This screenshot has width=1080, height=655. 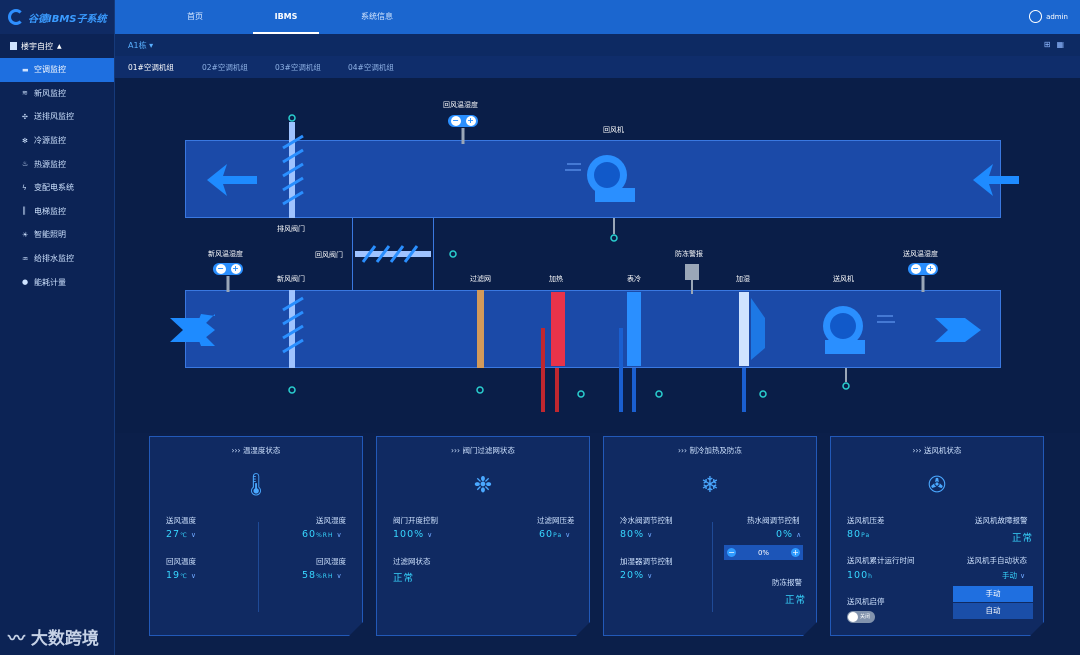 I want to click on antifreeze-label: 防冻报警, so click(x=787, y=582).